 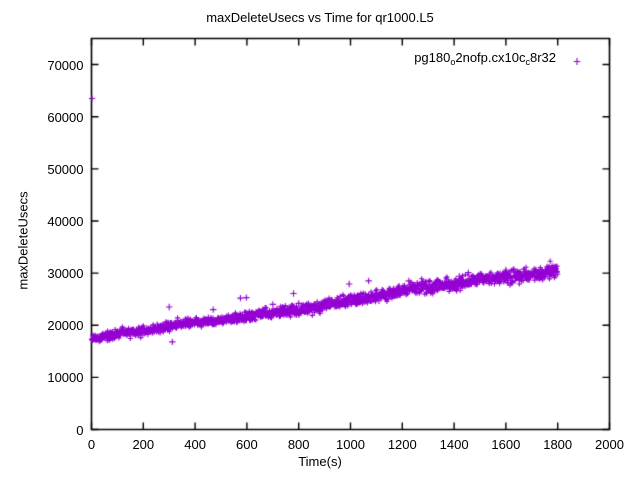 I want to click on chart-title: maxDeleteUsecs vs Time for qr1000.L5, so click(x=320, y=17).